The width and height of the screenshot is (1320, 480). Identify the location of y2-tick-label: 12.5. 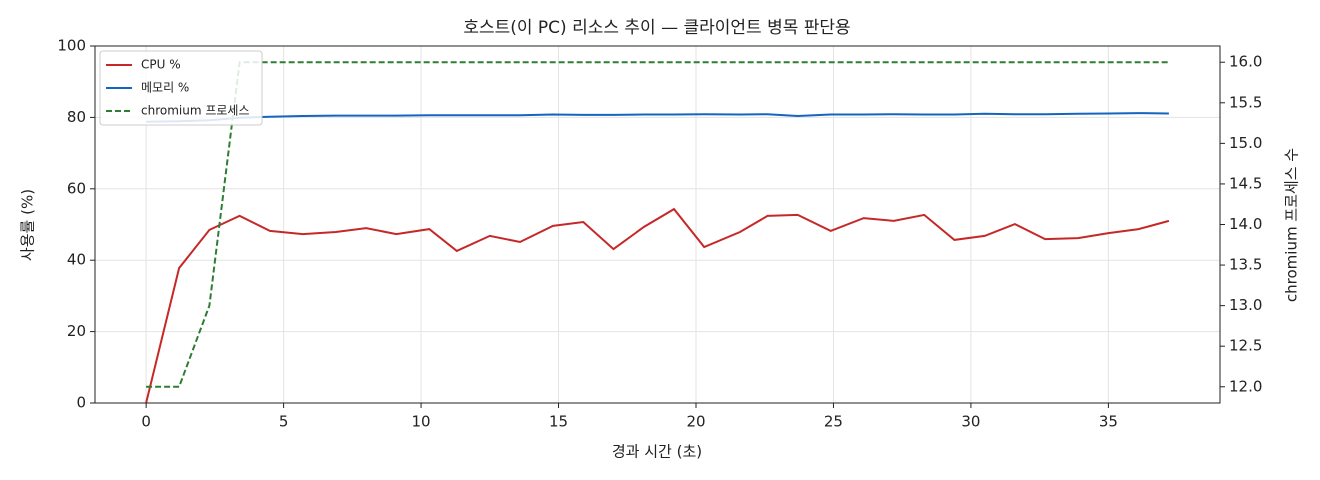
(1245, 346).